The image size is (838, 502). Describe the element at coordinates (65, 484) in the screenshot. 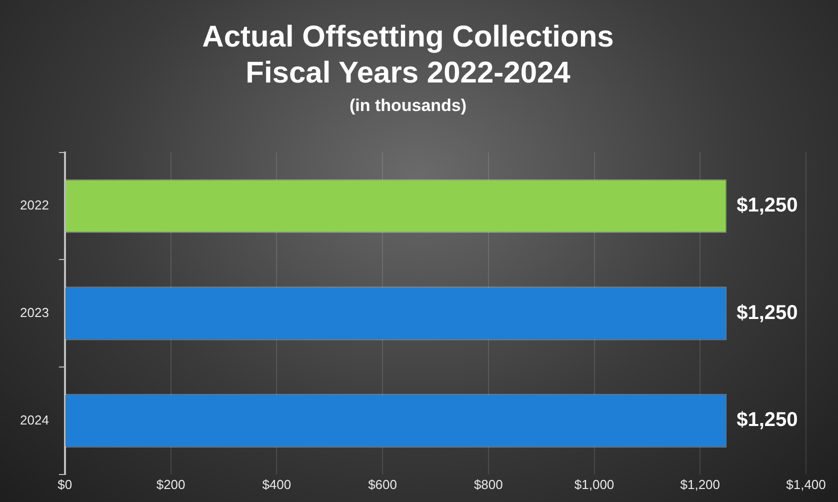

I see `x-tick-label: $0` at that location.